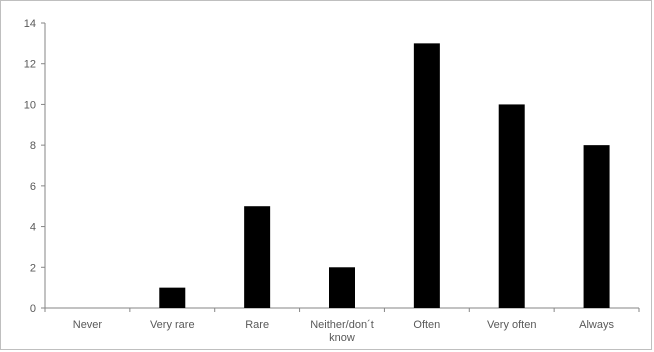  I want to click on y-tick-label: 8, so click(33, 146).